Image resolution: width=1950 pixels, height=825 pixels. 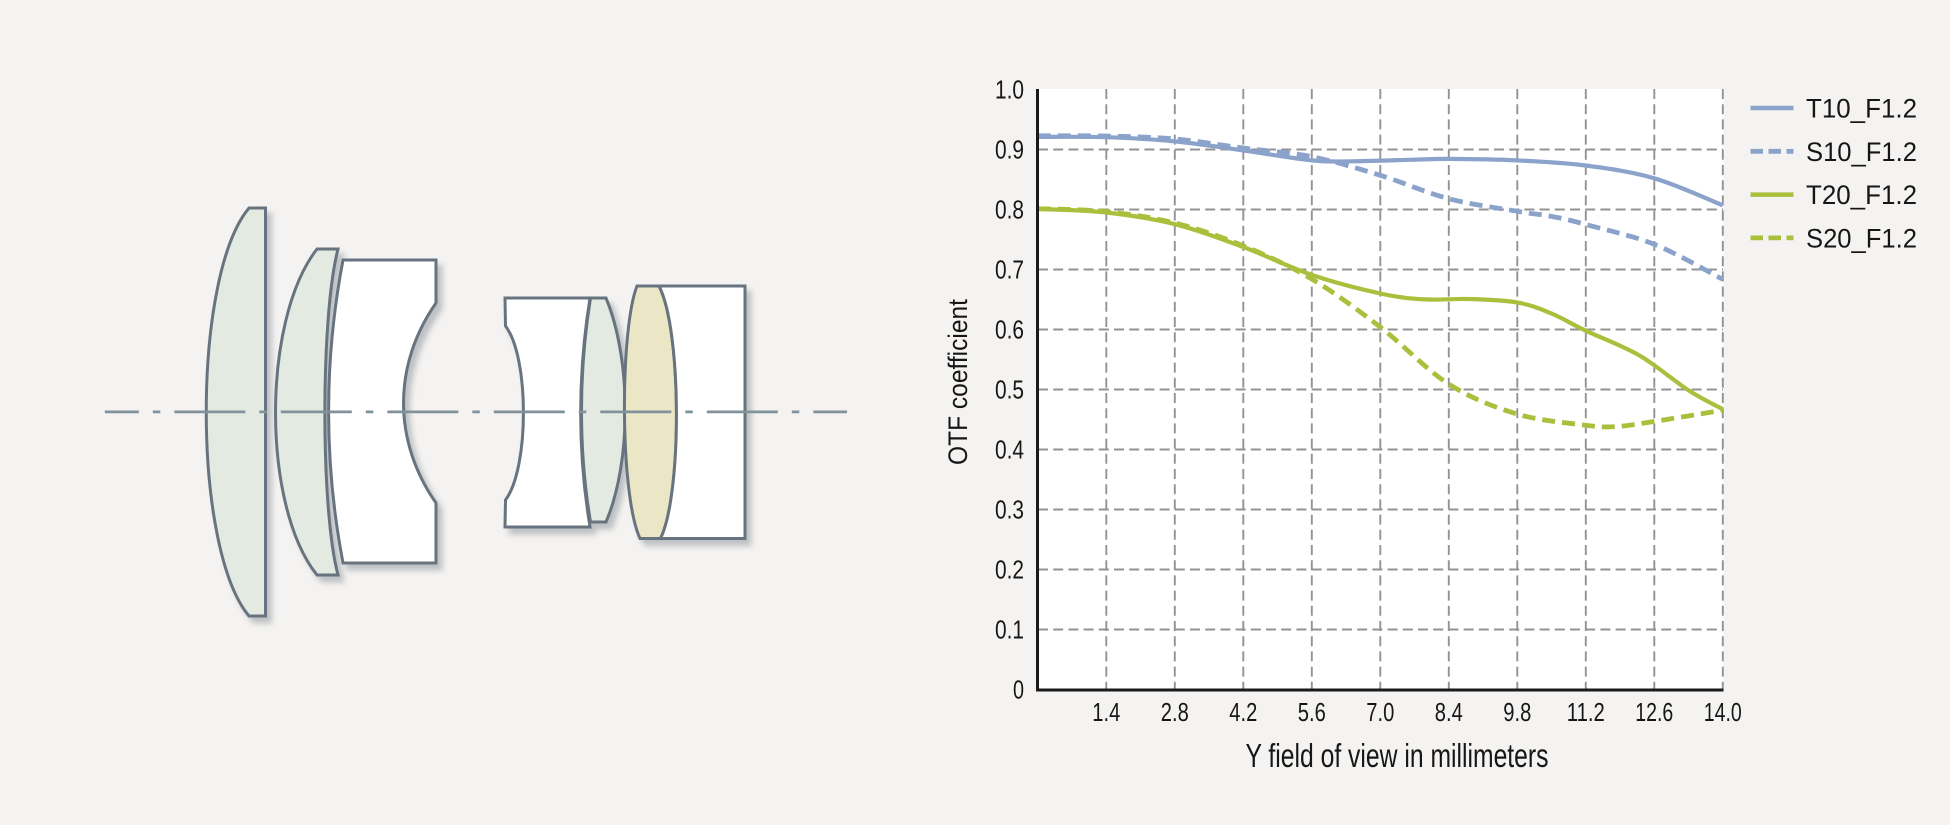 What do you see at coordinates (1397, 755) in the screenshot?
I see `svg-text: Y field of view in millimeters` at bounding box center [1397, 755].